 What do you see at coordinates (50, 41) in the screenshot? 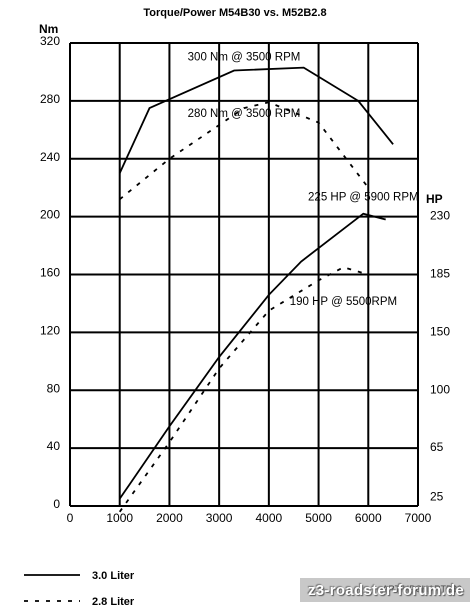
I see `y-left-tick-label-320: 320` at bounding box center [50, 41].